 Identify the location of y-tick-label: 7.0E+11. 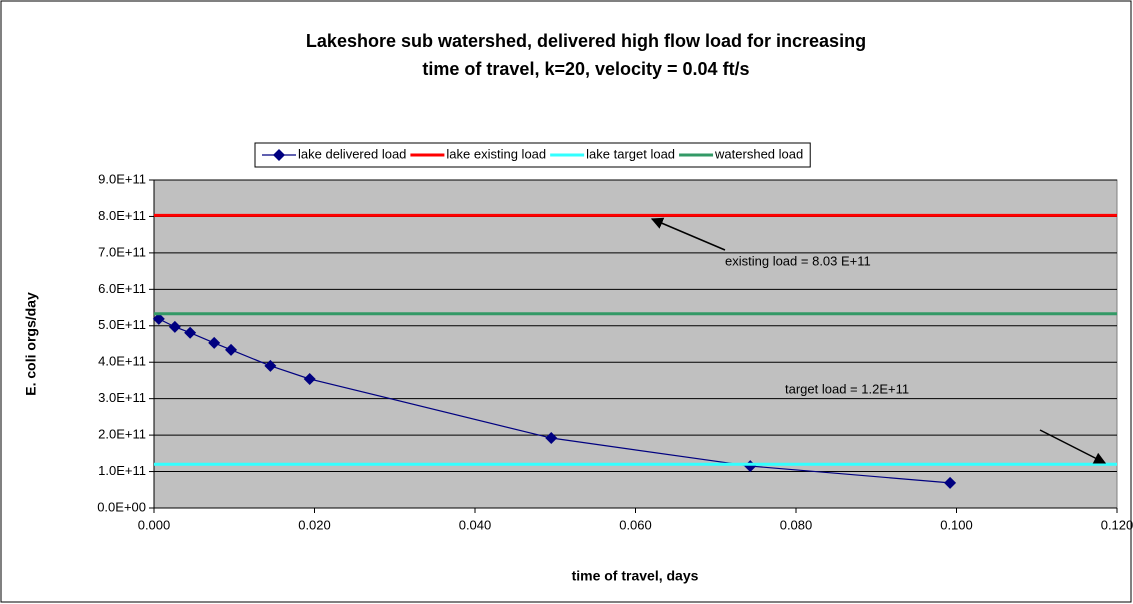
(122, 251).